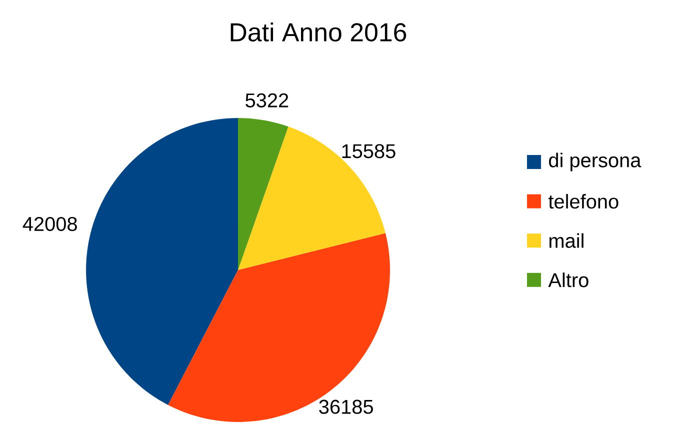 The image size is (678, 425). What do you see at coordinates (346, 407) in the screenshot?
I see `data-label: 36185` at bounding box center [346, 407].